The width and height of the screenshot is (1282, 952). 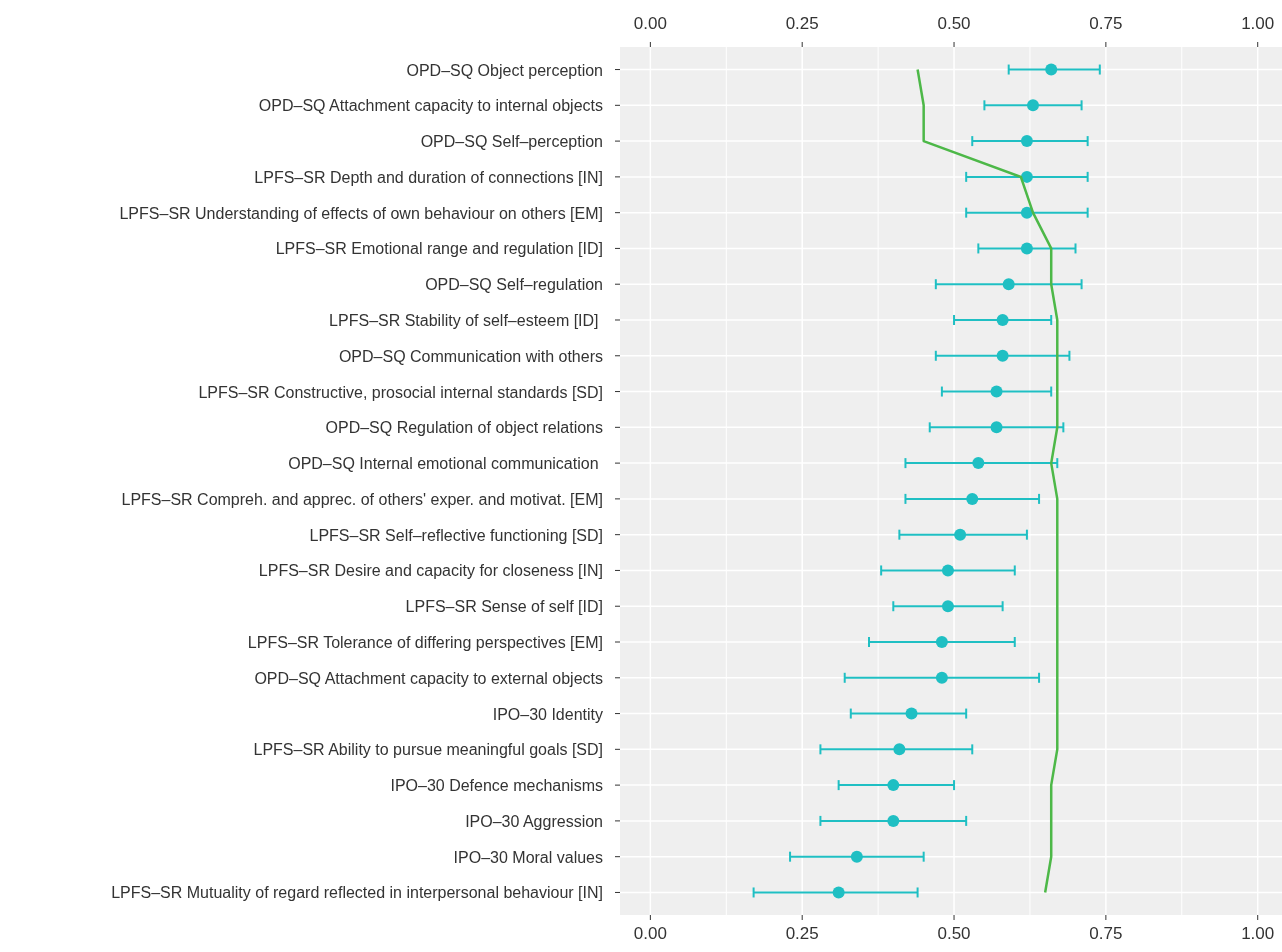 I want to click on y-tick-label: IPO–30 Aggression, so click(x=534, y=821).